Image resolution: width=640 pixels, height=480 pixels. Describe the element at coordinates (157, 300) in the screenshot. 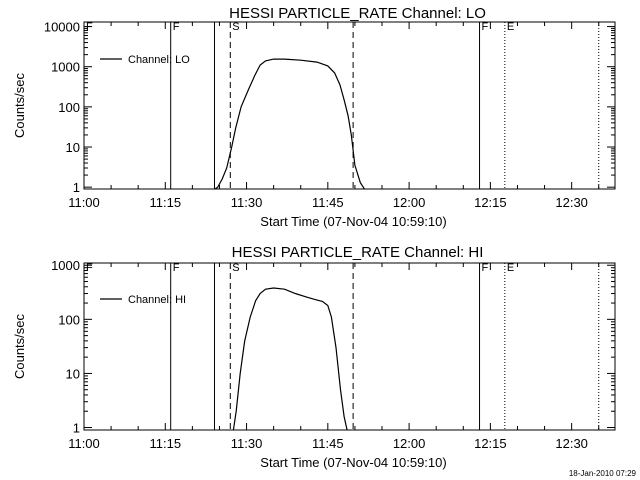

I see `legend-entry: Channel: HI` at that location.